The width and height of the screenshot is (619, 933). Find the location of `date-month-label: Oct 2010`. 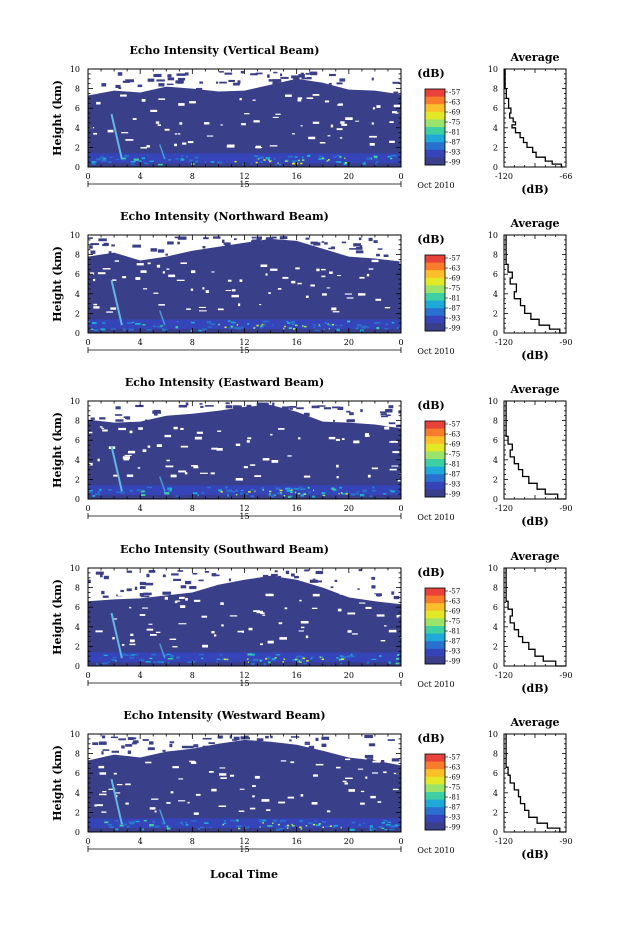

date-month-label: Oct 2010 is located at coordinates (435, 351).